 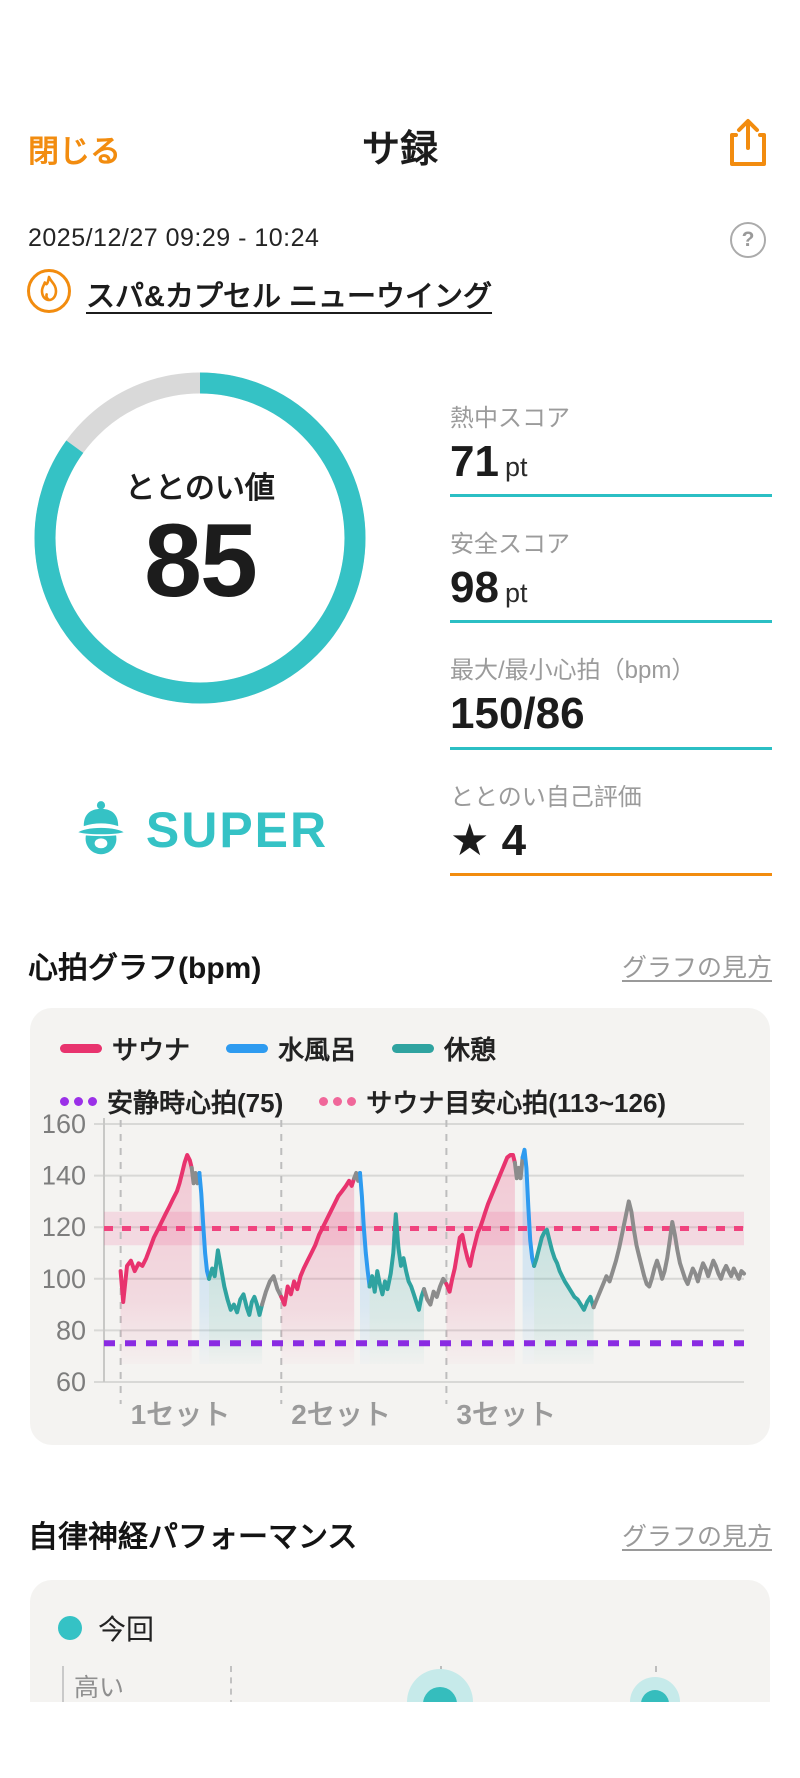 I want to click on svg-text: 1セット, so click(x=181, y=1414).